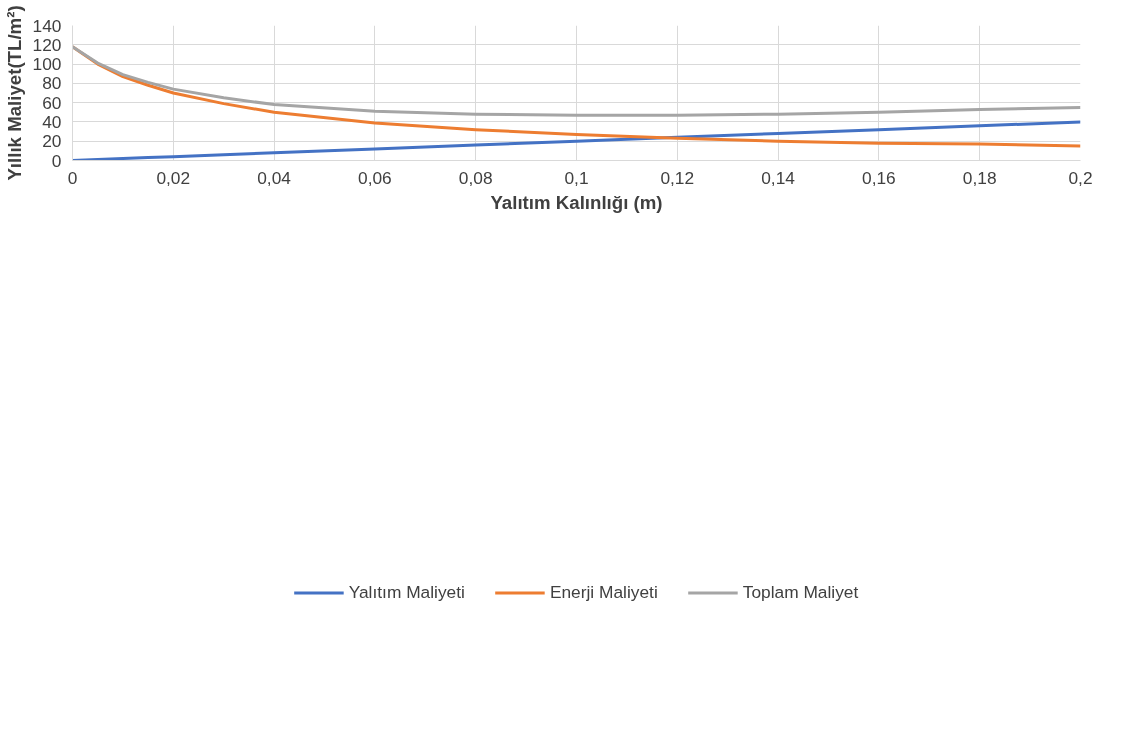  What do you see at coordinates (1080, 177) in the screenshot?
I see `x-tick-label: 0,2` at bounding box center [1080, 177].